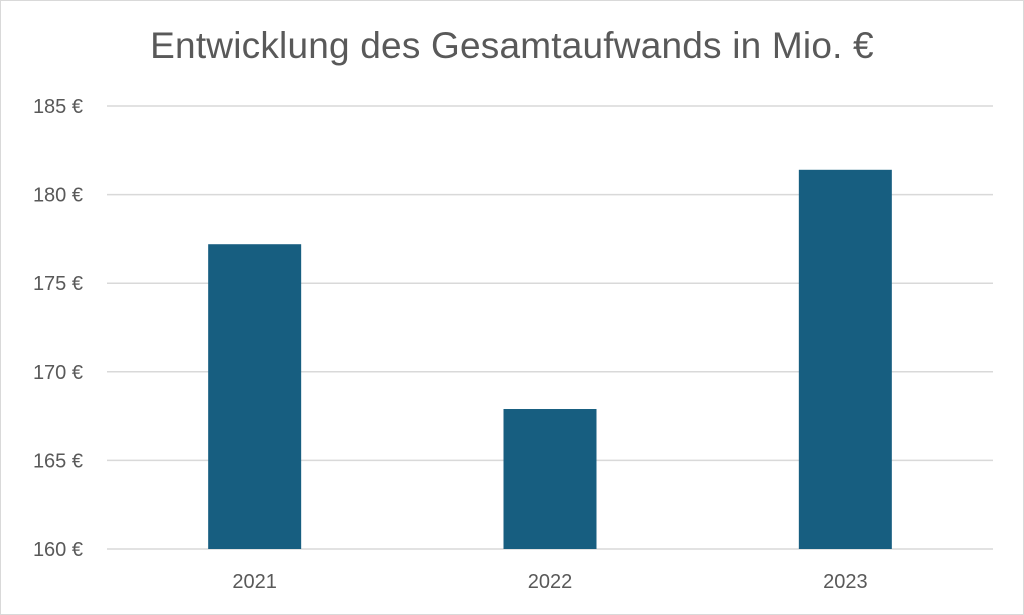 Image resolution: width=1024 pixels, height=615 pixels. I want to click on x-tick-label: 2022, so click(550, 582).